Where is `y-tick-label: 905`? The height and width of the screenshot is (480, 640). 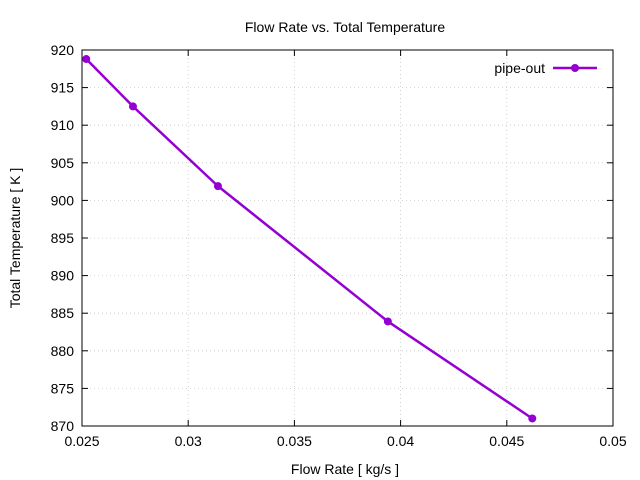 y-tick-label: 905 is located at coordinates (63, 163).